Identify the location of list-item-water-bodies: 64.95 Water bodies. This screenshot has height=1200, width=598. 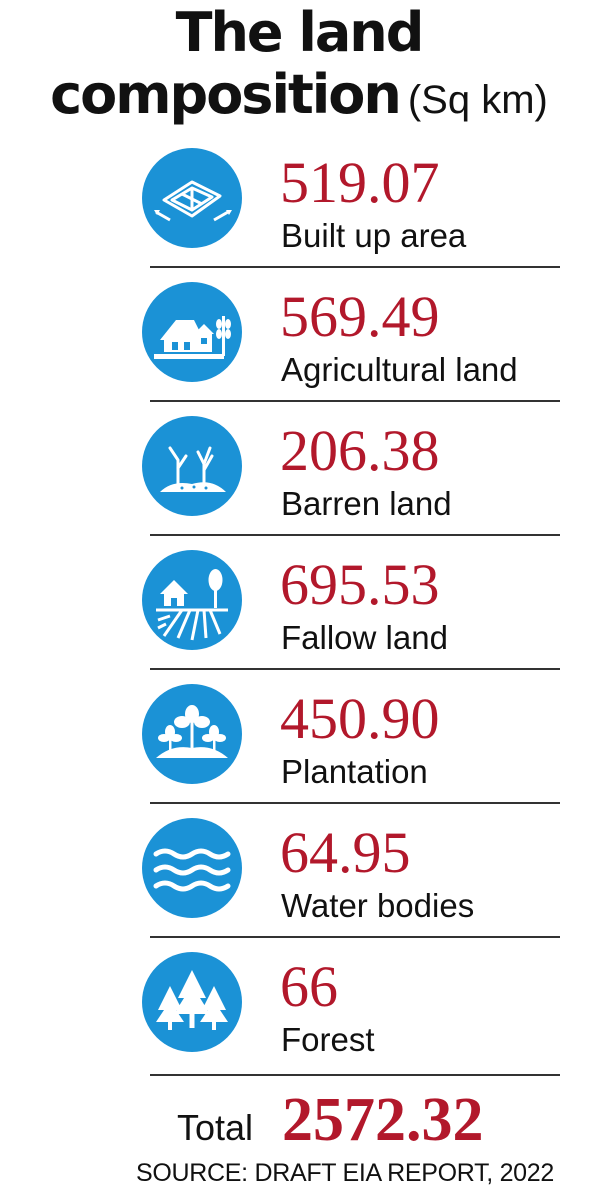
(299, 879).